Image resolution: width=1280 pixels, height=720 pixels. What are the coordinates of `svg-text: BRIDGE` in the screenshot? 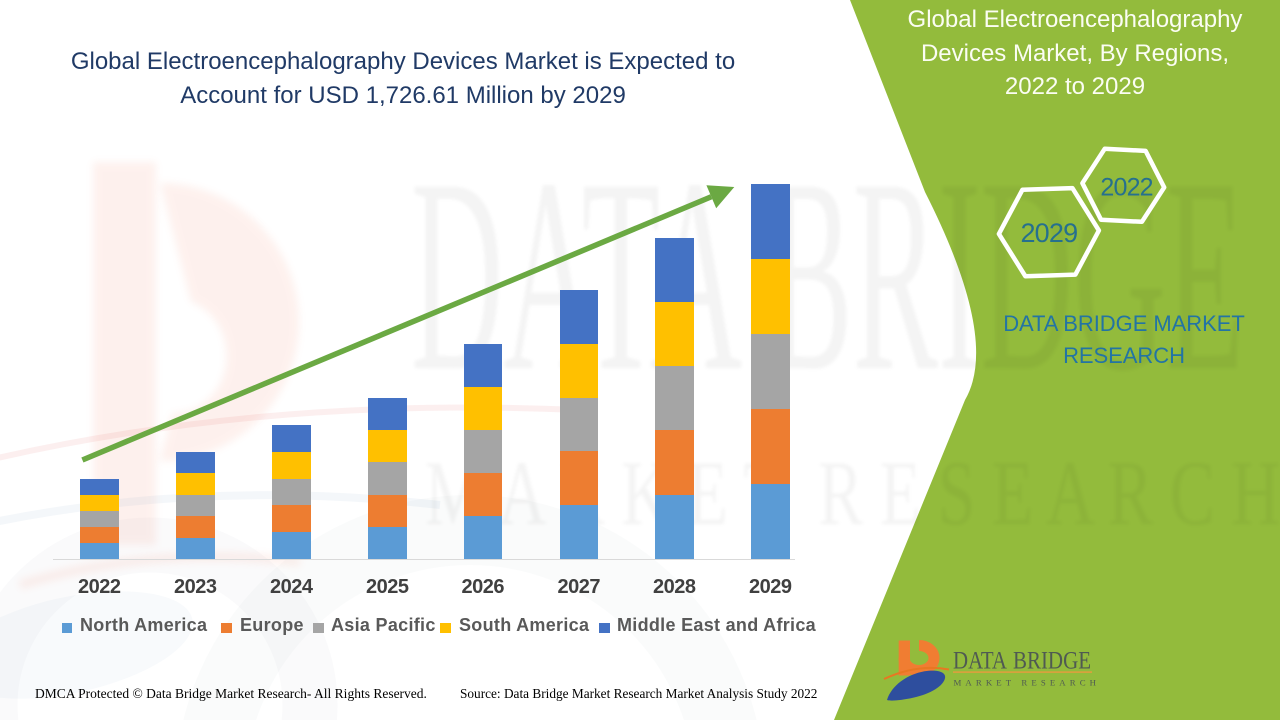 It's located at (1052, 660).